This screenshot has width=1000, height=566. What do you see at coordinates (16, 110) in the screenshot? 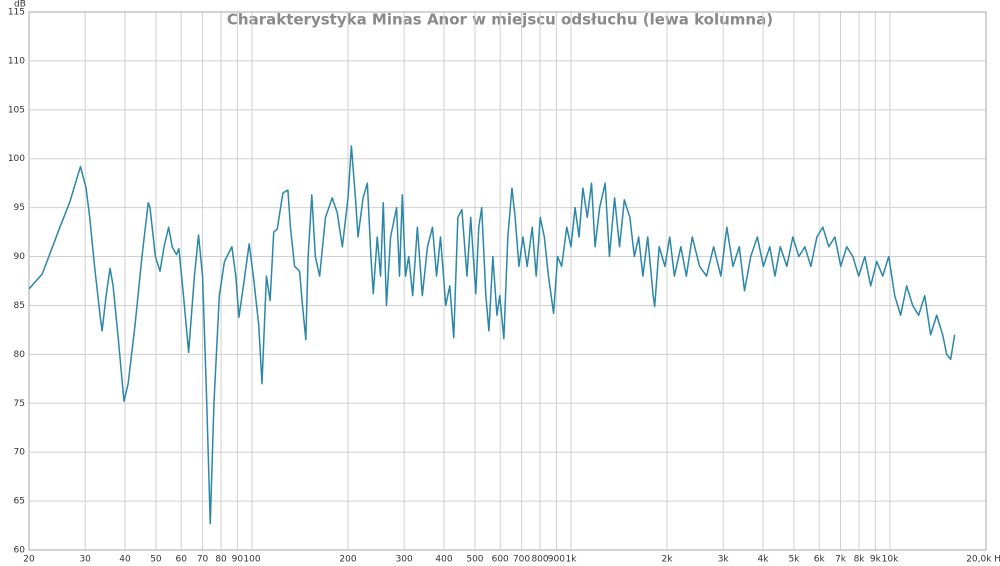
I see `y-tick-label: 105` at bounding box center [16, 110].